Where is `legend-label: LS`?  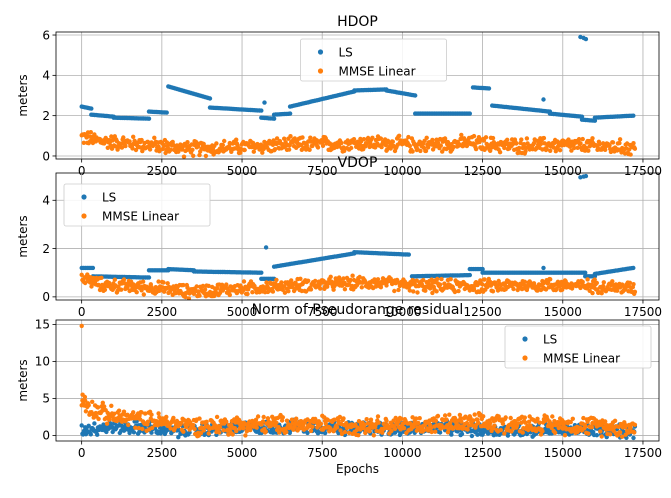 legend-label: LS is located at coordinates (346, 52).